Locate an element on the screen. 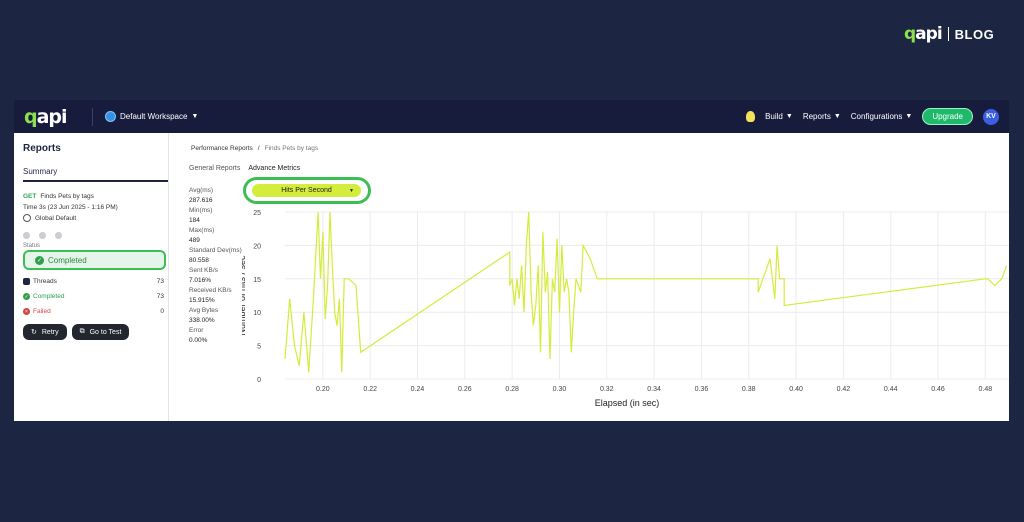 This screenshot has width=1024, height=522. action-buttons: ↻ Retry ⧉ Go to Test is located at coordinates (91, 332).